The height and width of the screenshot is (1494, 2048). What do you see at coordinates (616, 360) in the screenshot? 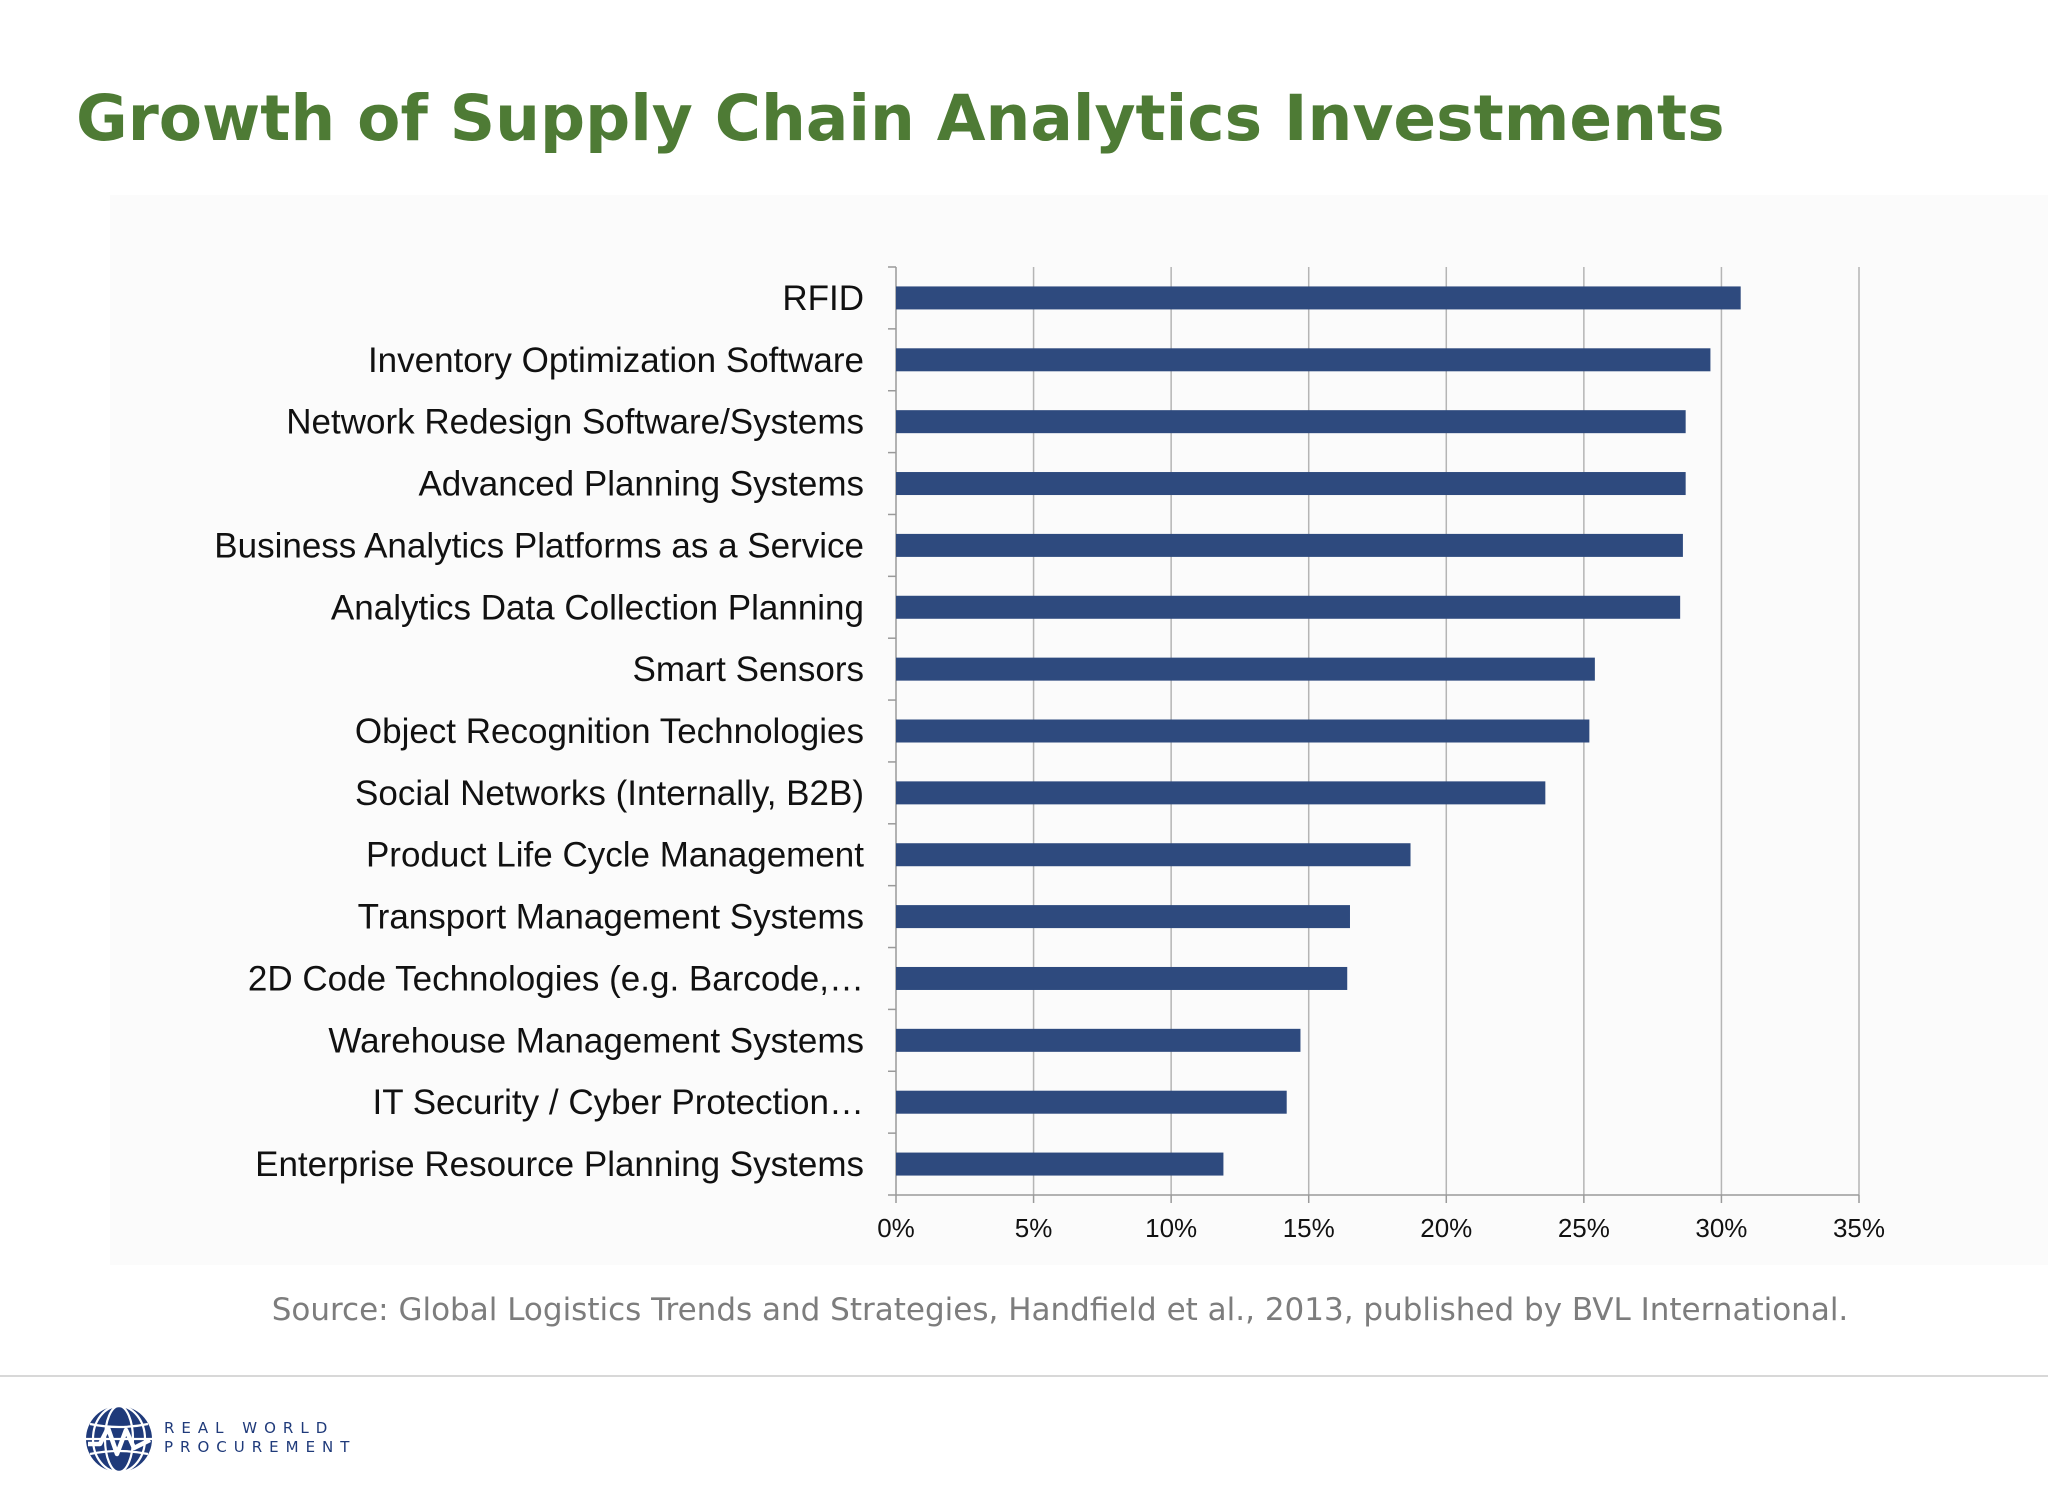
I see `category-label: Inventory Optimization Software` at bounding box center [616, 360].